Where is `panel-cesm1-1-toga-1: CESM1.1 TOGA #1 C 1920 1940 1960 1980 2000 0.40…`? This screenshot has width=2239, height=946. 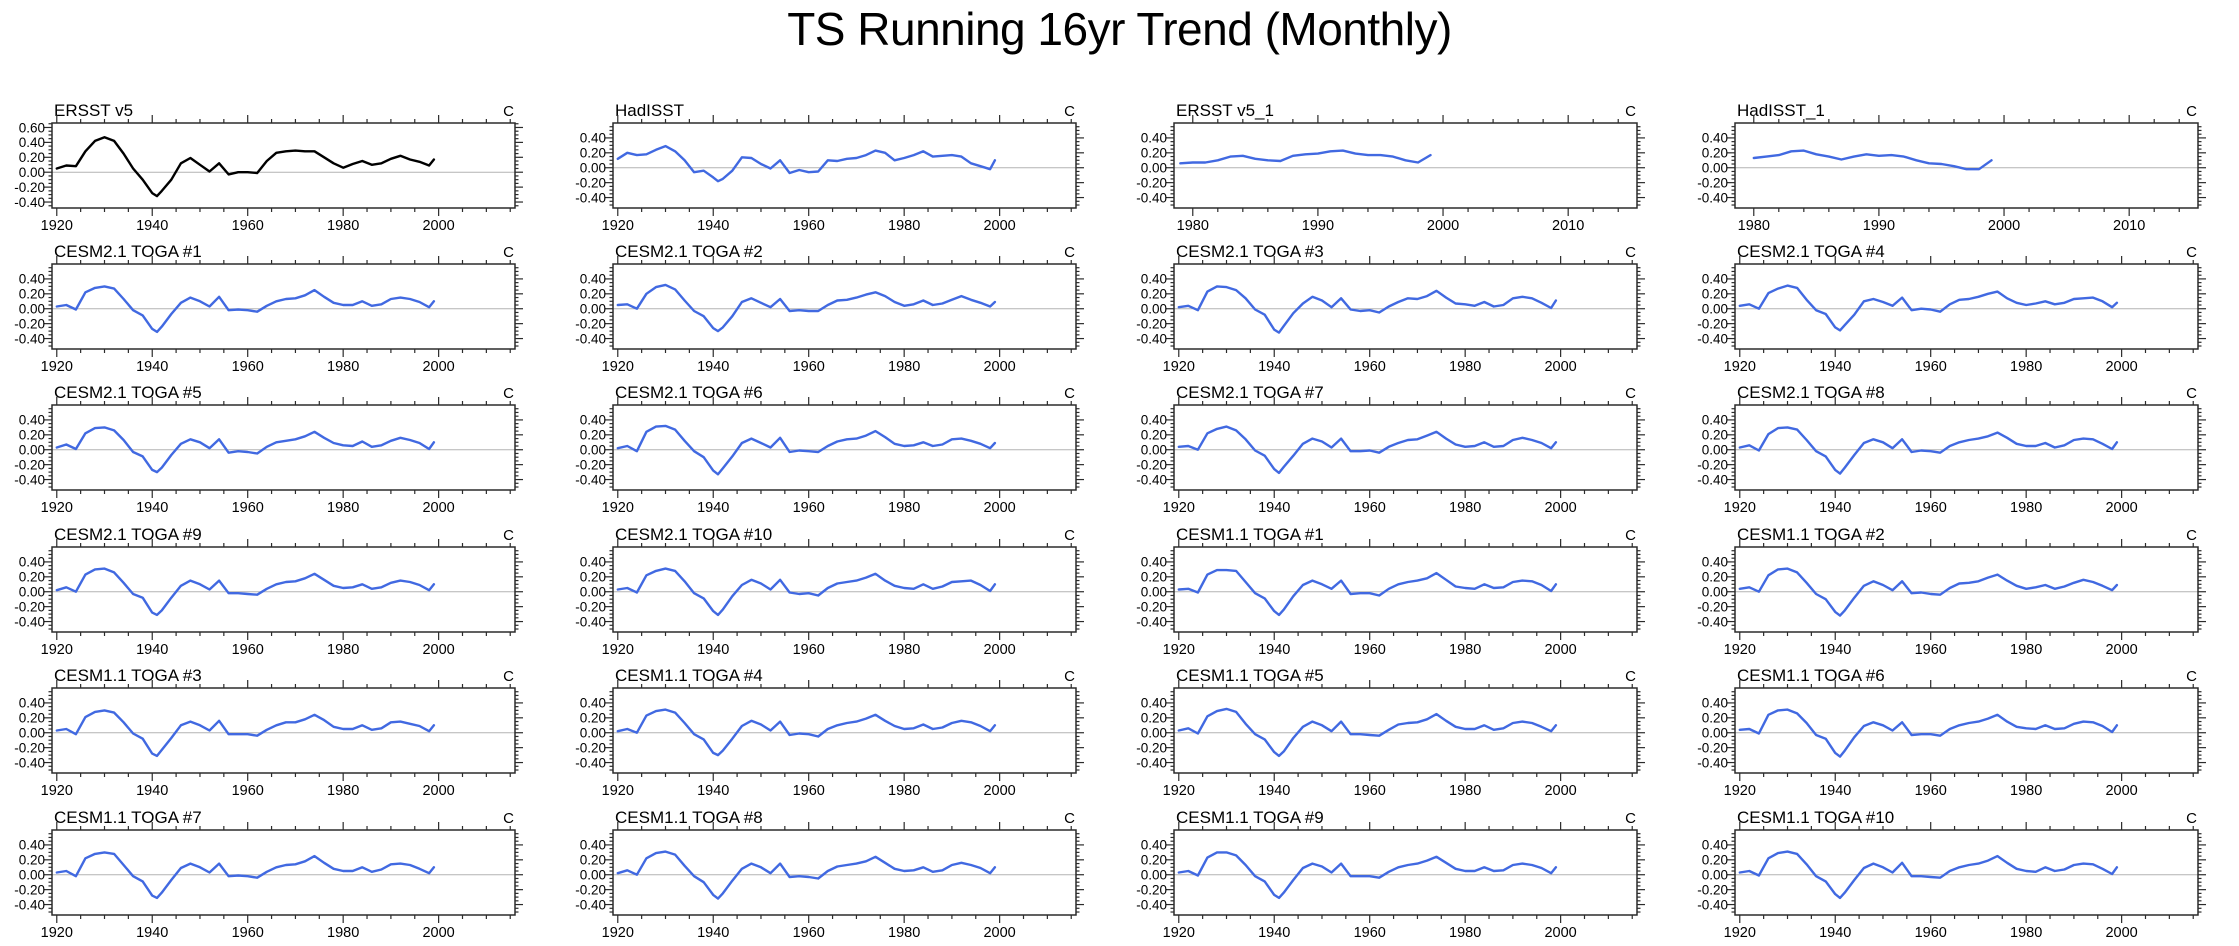
panel-cesm1-1-toga-1: CESM1.1 TOGA #1 C 1920 1940 1960 1980 2000 0.40… is located at coordinates (1390, 591).